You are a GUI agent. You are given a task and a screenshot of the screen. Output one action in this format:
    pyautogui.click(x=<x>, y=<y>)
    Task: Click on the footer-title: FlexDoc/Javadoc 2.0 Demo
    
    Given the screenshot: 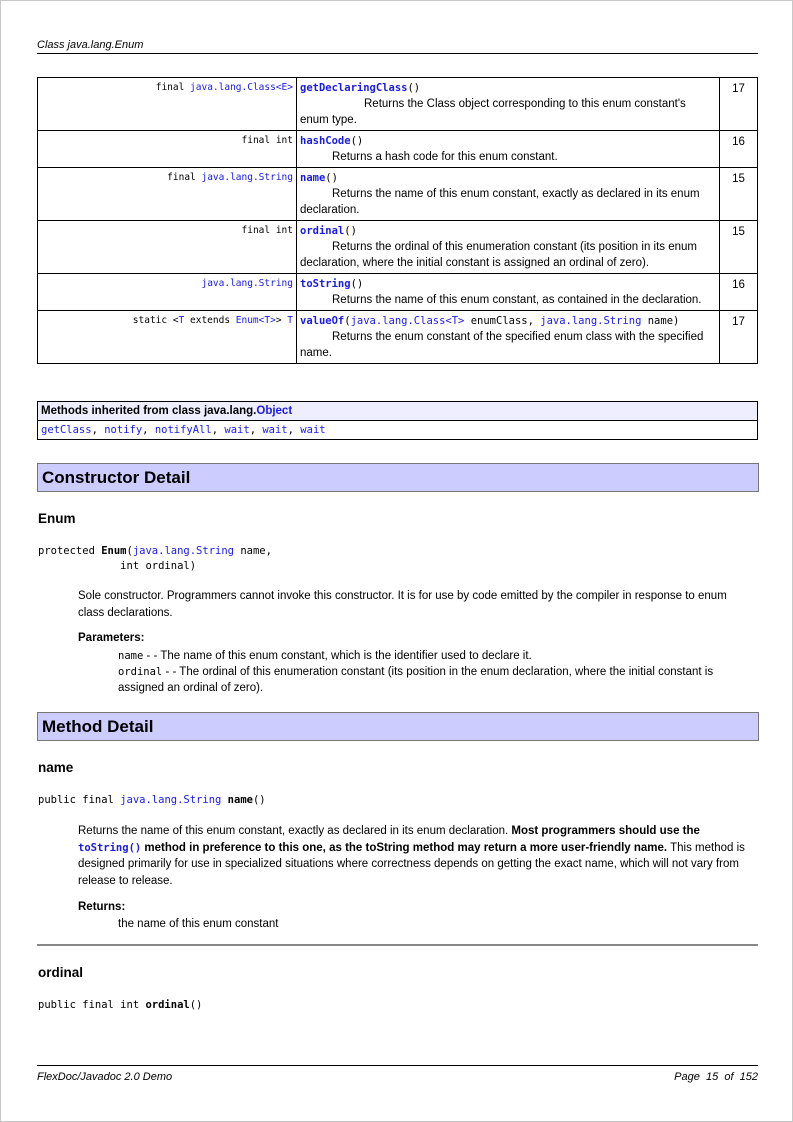 What is the action you would take?
    pyautogui.click(x=105, y=1077)
    